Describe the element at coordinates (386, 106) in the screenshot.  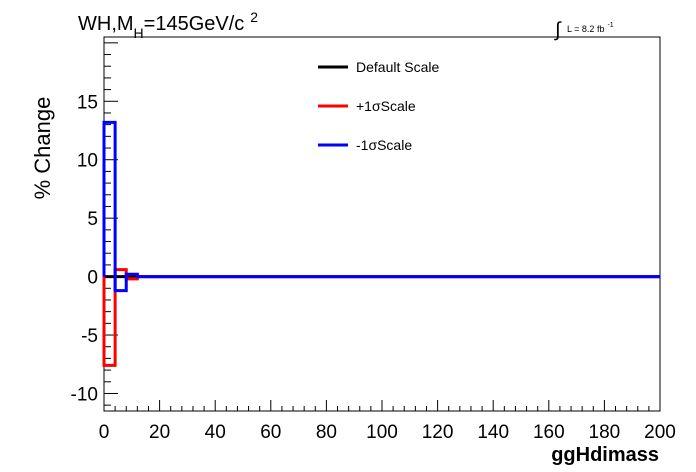
I see `legend-label-2: +1σScale` at that location.